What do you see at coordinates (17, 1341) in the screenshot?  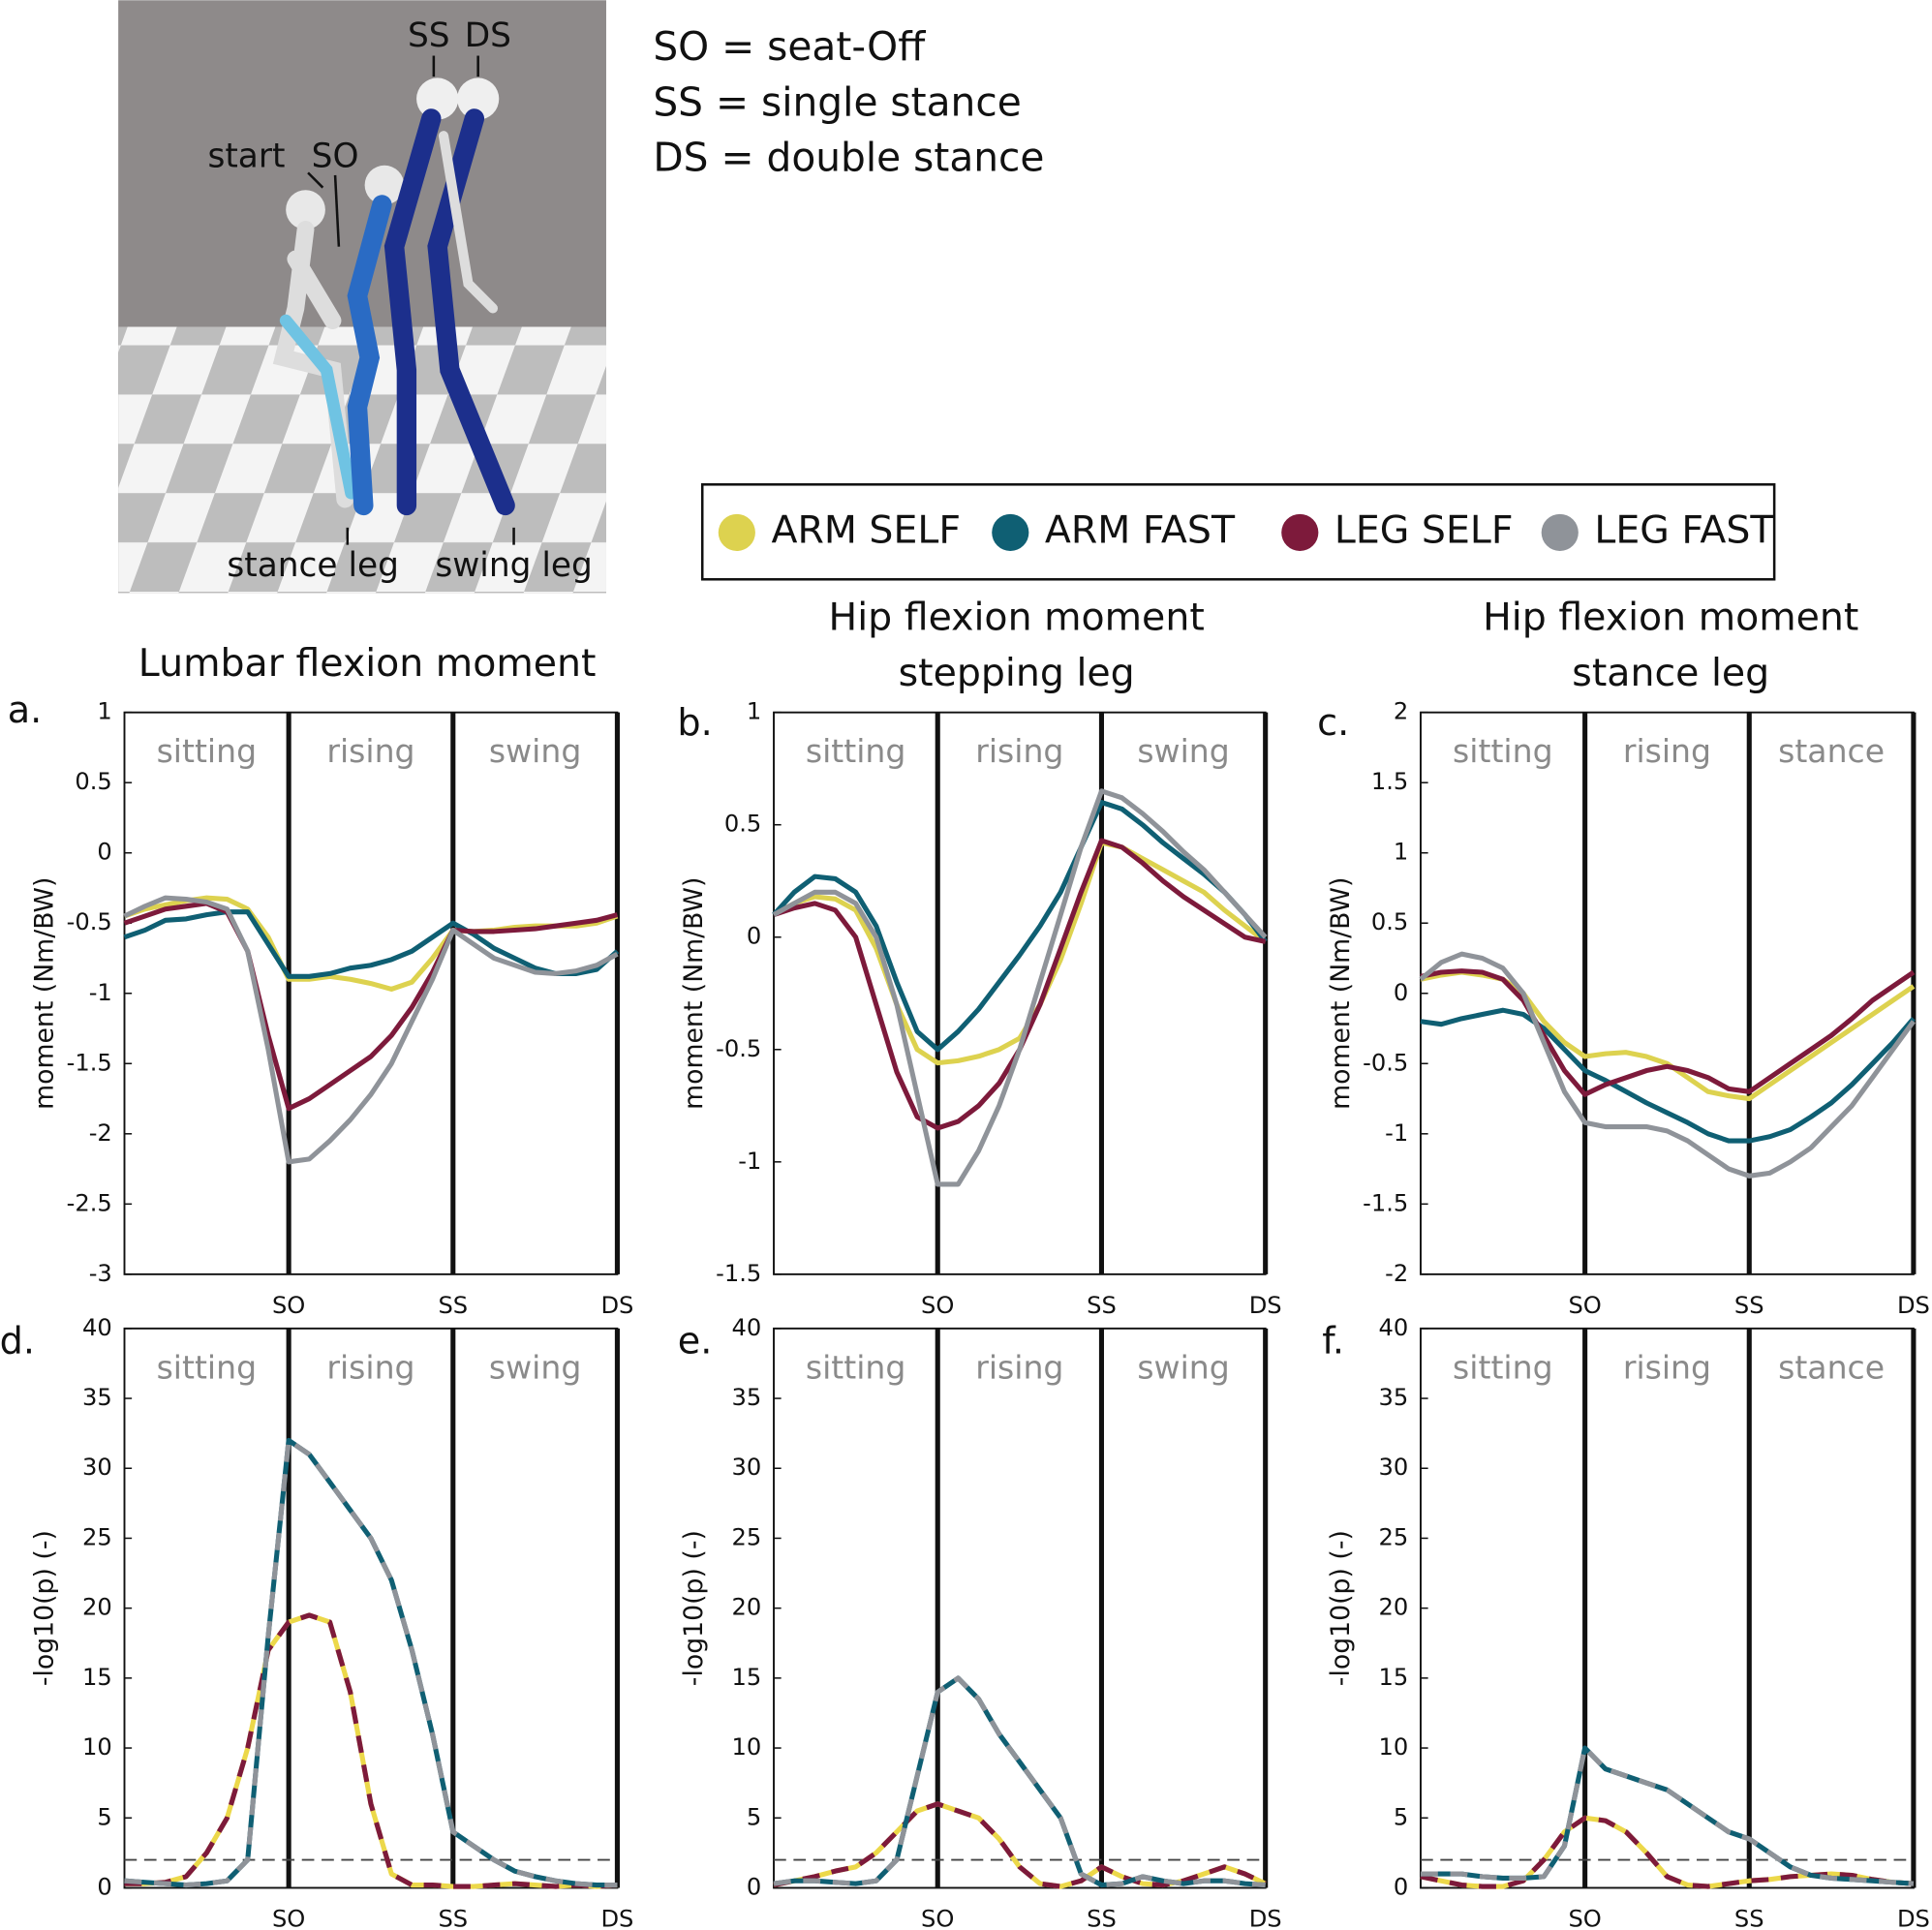 I see `panel-letter: d.` at bounding box center [17, 1341].